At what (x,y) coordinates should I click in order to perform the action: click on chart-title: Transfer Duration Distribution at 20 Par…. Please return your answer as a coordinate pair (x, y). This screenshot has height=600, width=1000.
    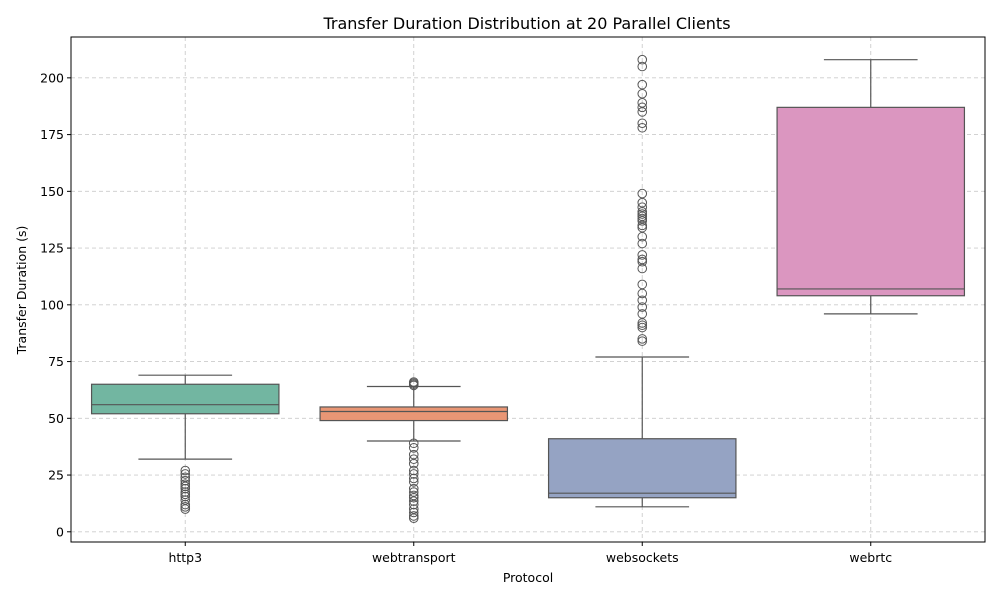
    Looking at the image, I should click on (526, 23).